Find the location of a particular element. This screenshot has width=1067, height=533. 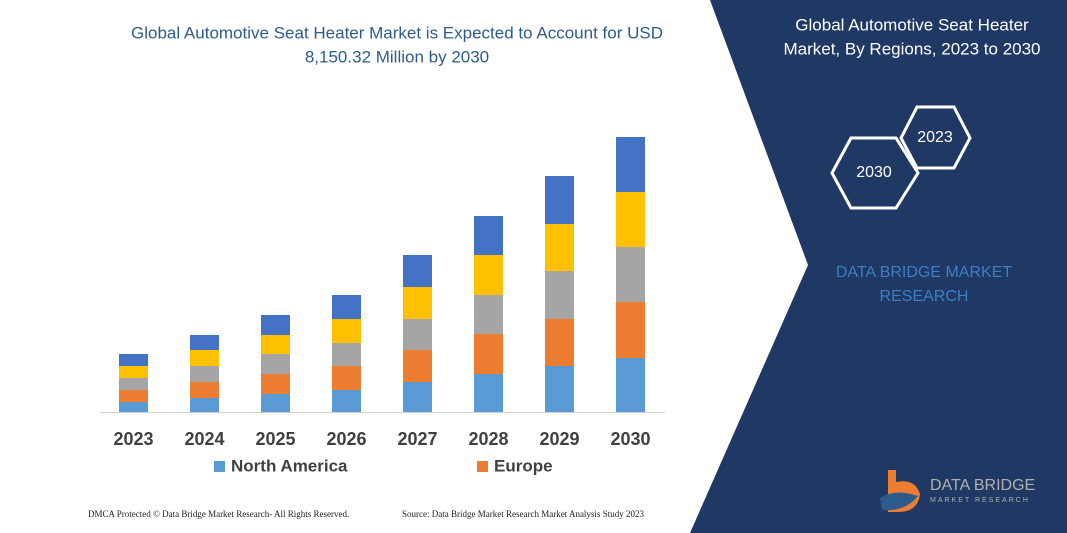

brand-text: DATA BRIDGE MARKET is located at coordinates (924, 272).